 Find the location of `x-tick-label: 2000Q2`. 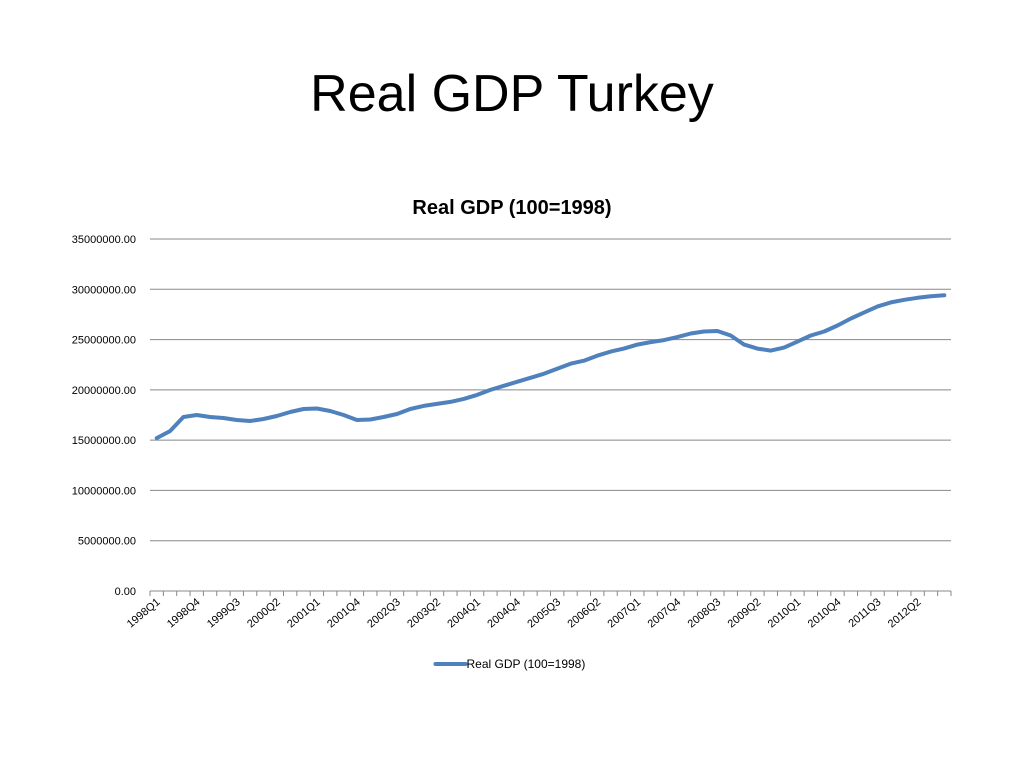

x-tick-label: 2000Q2 is located at coordinates (264, 613).